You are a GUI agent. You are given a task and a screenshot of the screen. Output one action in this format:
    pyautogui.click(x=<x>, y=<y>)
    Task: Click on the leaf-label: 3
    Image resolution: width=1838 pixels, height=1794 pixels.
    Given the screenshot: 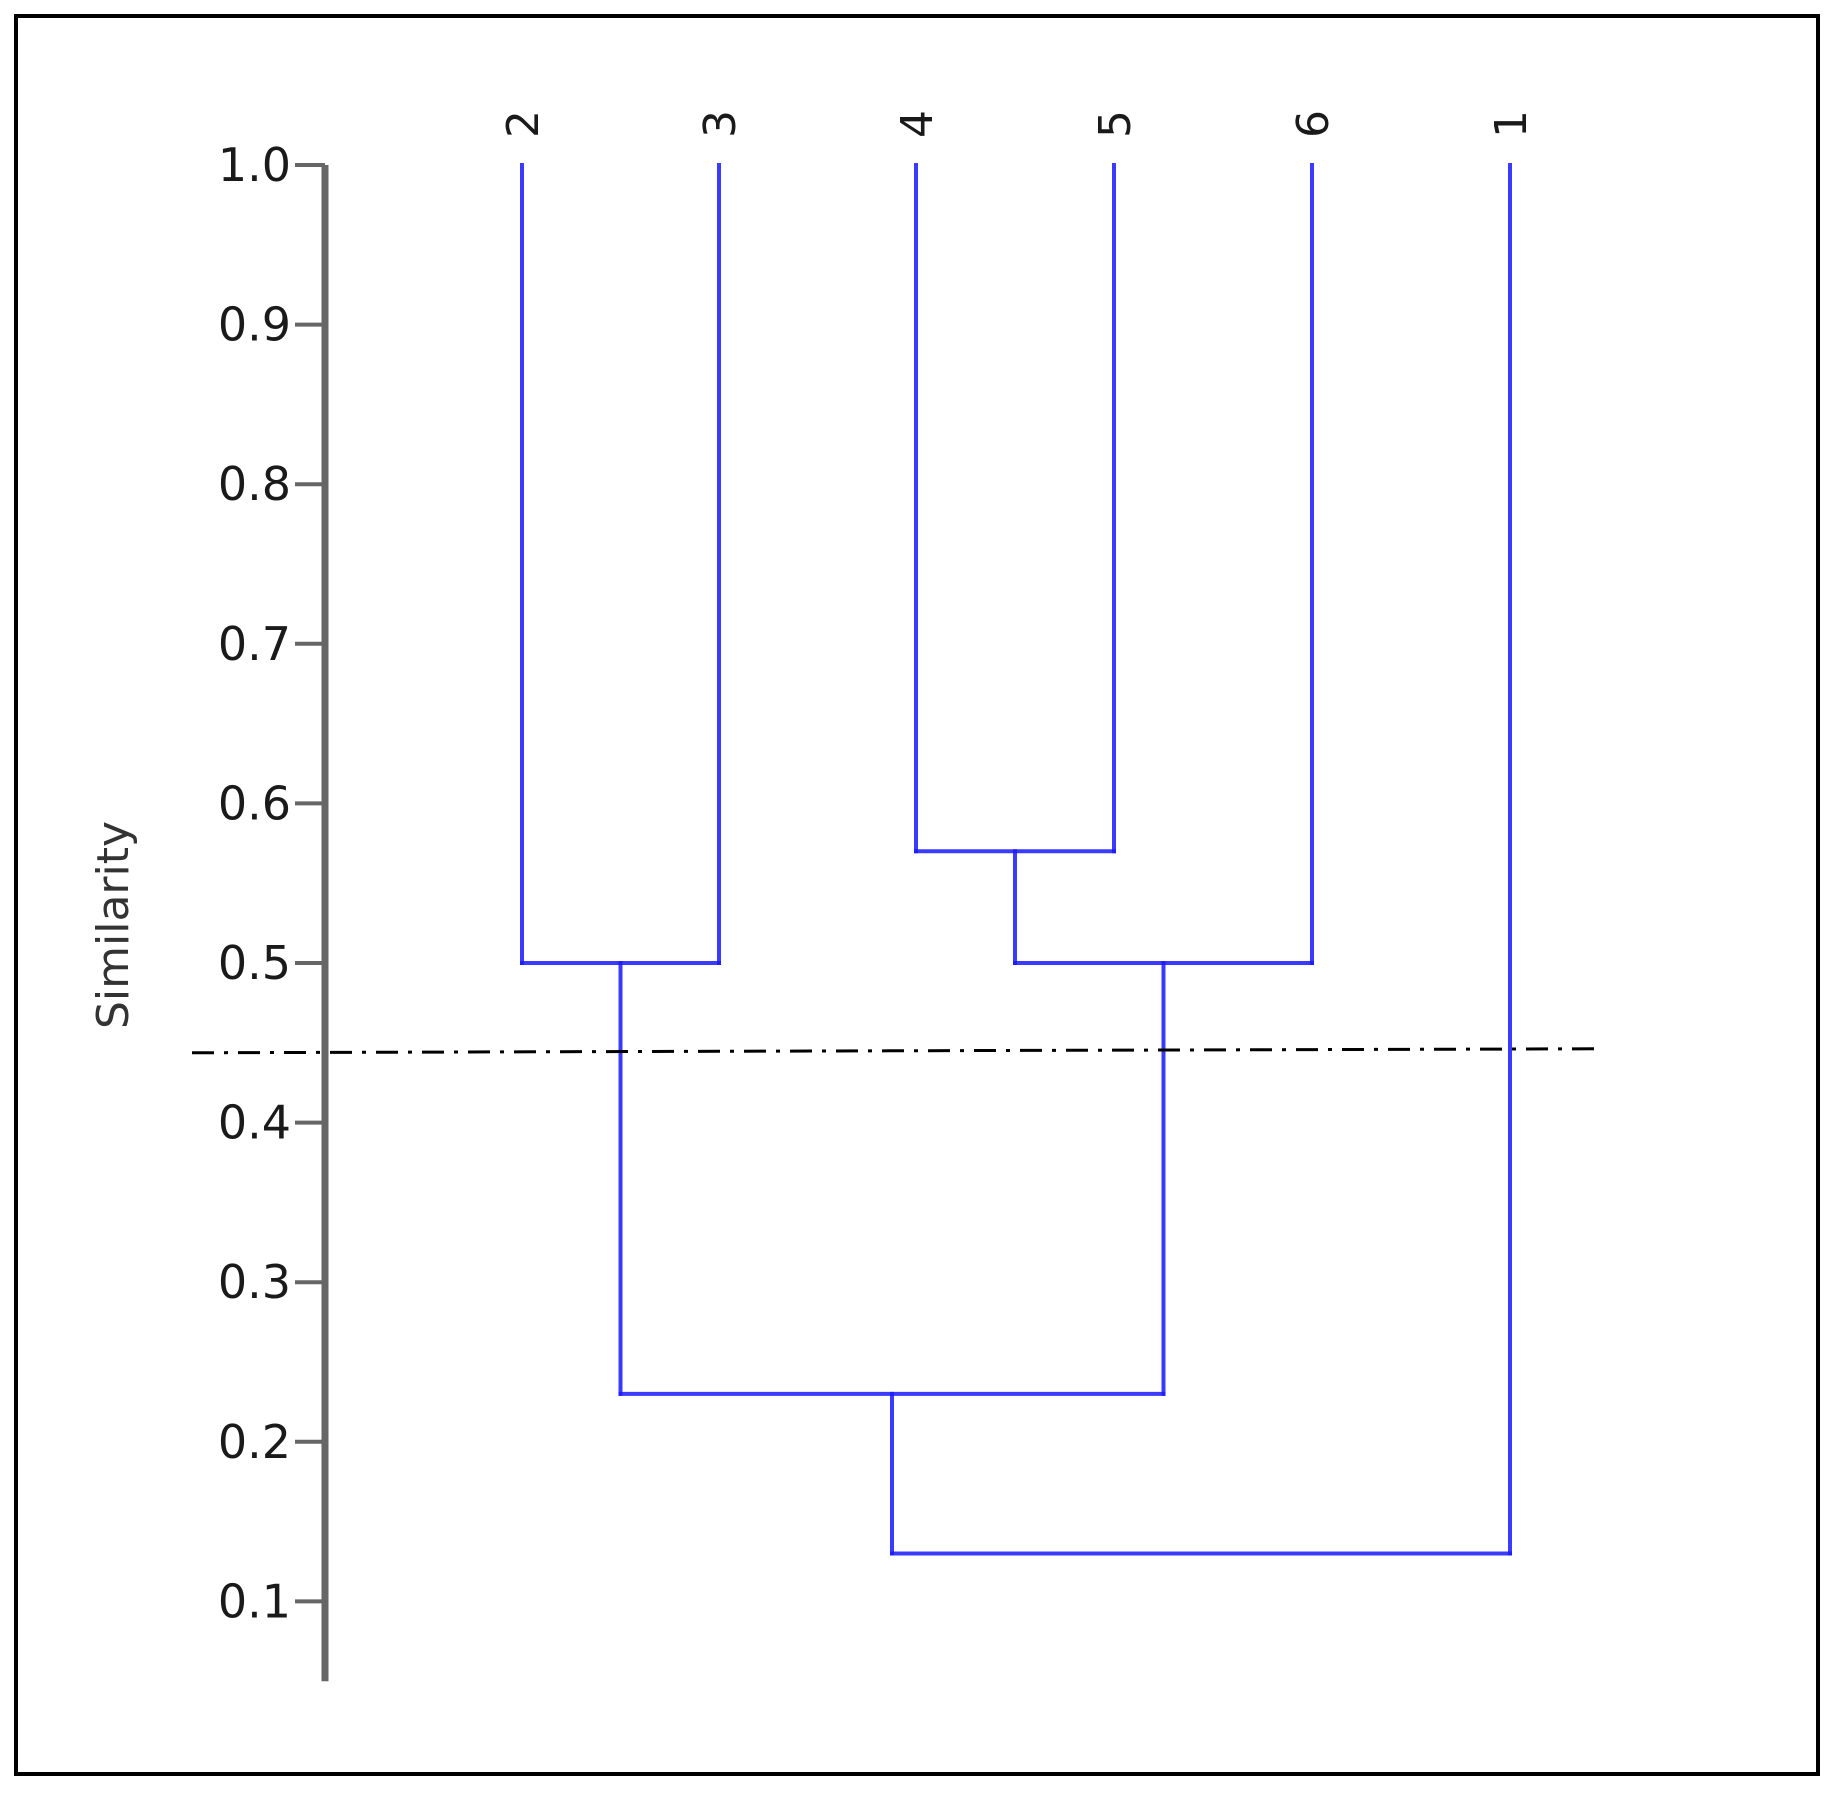 What is the action you would take?
    pyautogui.click(x=720, y=124)
    